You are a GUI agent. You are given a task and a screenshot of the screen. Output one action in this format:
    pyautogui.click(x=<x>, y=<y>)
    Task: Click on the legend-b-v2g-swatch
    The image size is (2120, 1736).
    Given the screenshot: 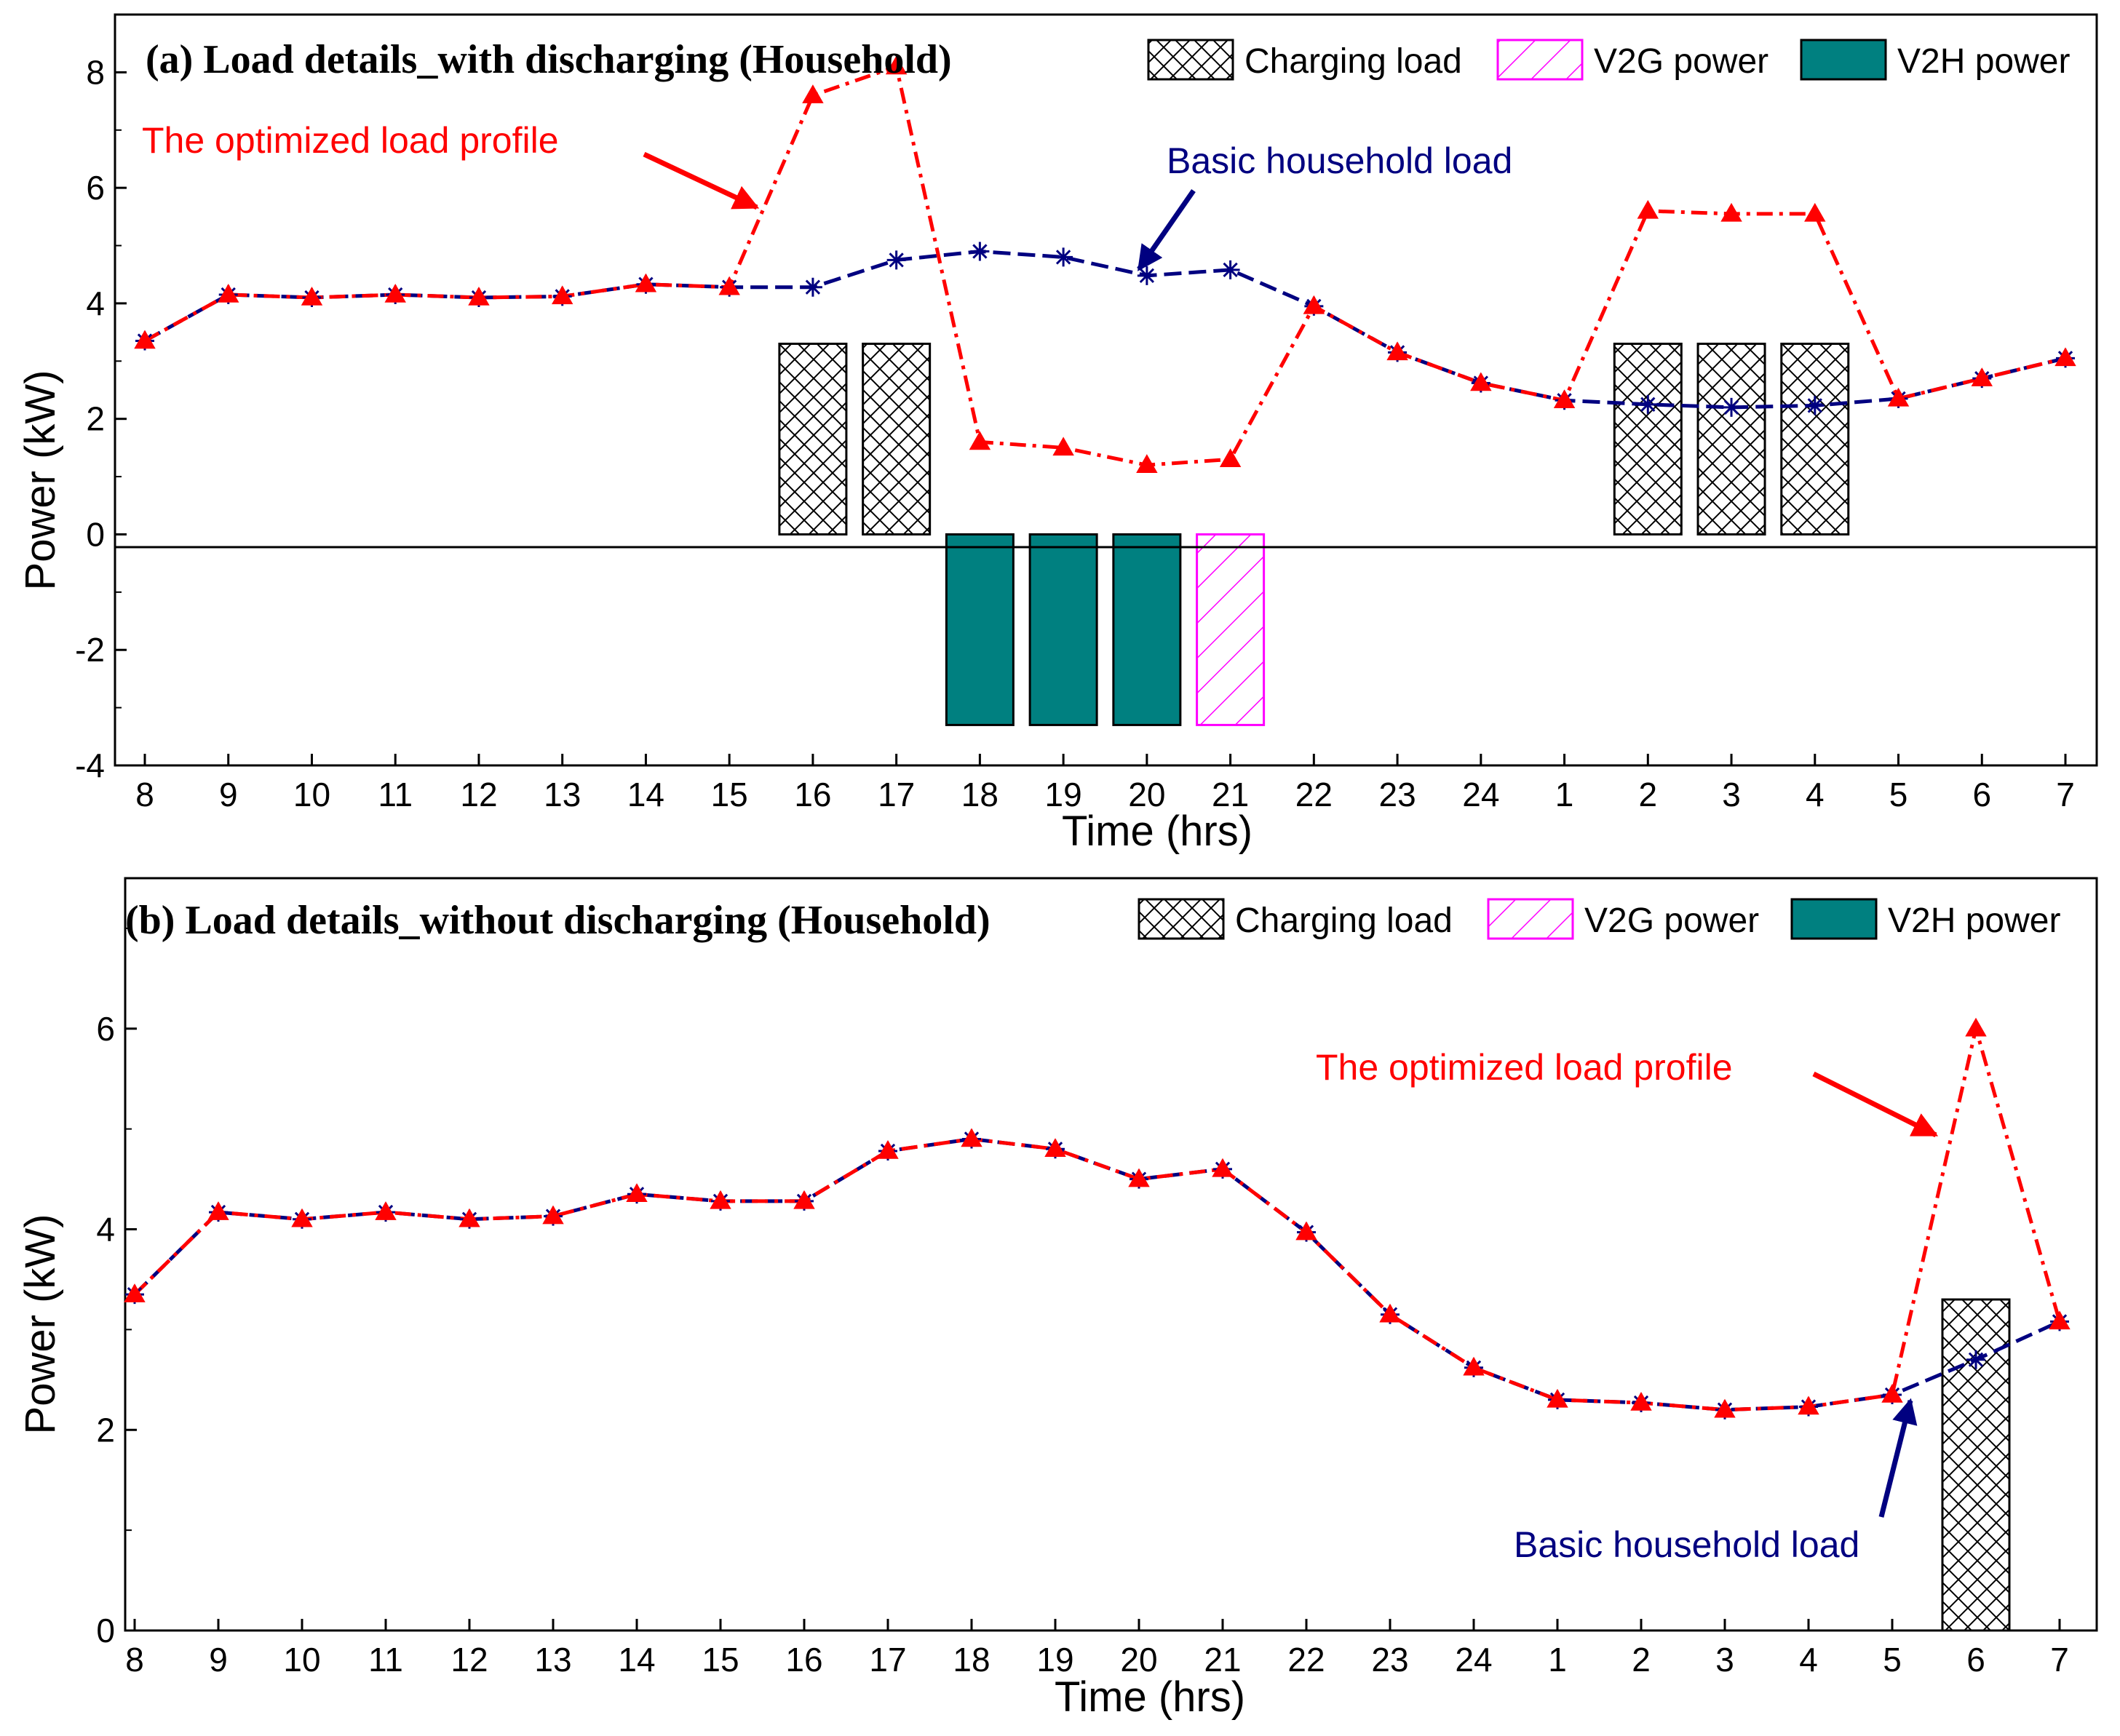 What is the action you would take?
    pyautogui.click(x=1530, y=919)
    